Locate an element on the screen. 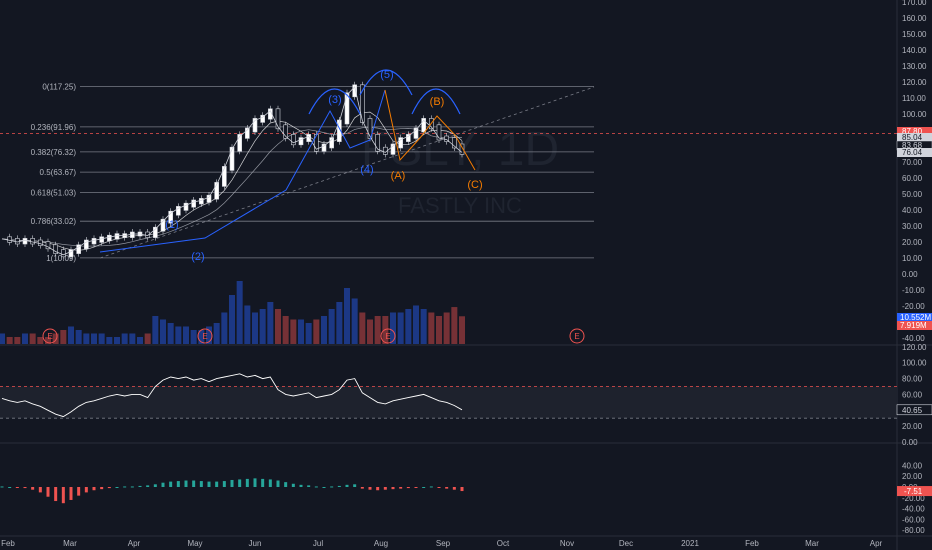 This screenshot has width=932, height=550. price-badge-text: 76.04 is located at coordinates (912, 152).